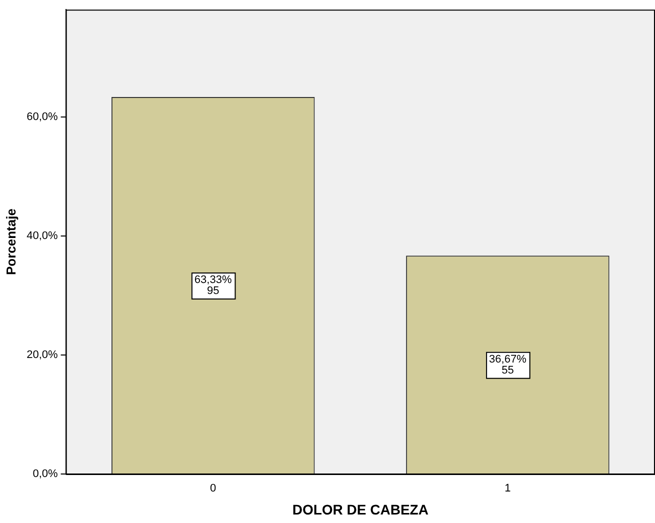 The image size is (655, 523). What do you see at coordinates (213, 488) in the screenshot?
I see `x-tick-label: 0` at bounding box center [213, 488].